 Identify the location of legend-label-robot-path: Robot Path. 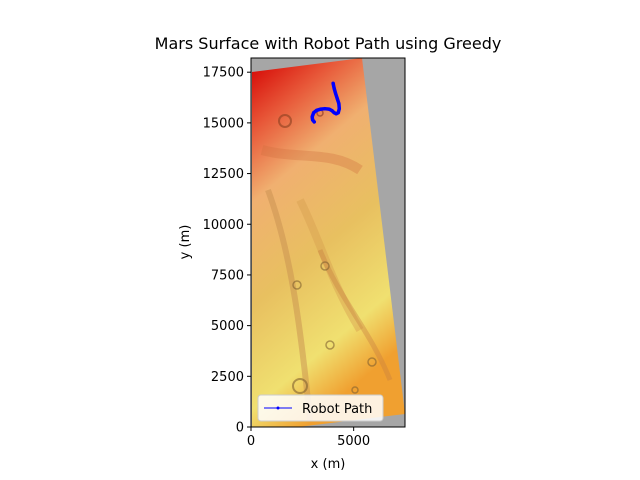
(337, 409).